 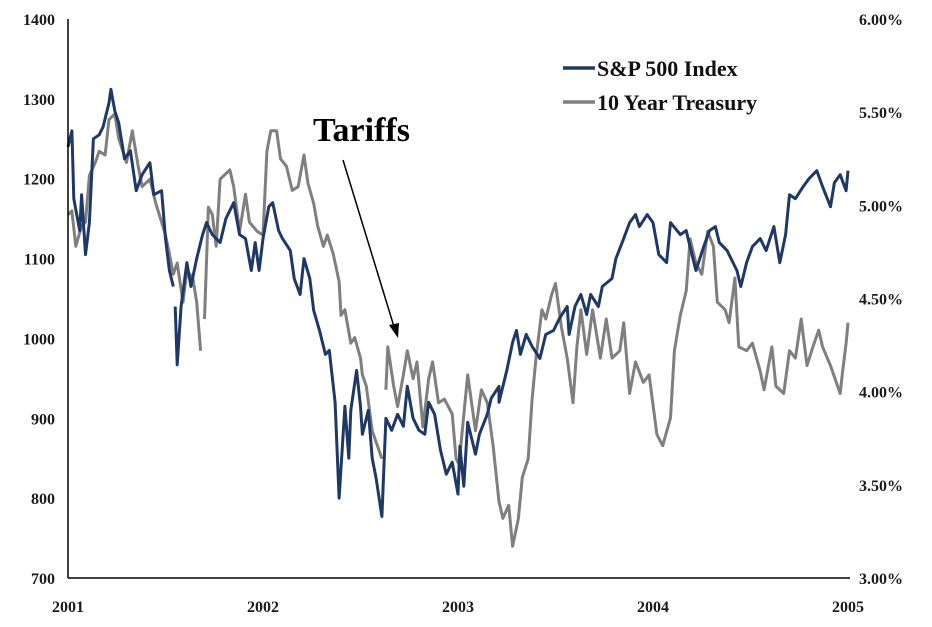 What do you see at coordinates (369, 245) in the screenshot?
I see `annotation-arrow` at bounding box center [369, 245].